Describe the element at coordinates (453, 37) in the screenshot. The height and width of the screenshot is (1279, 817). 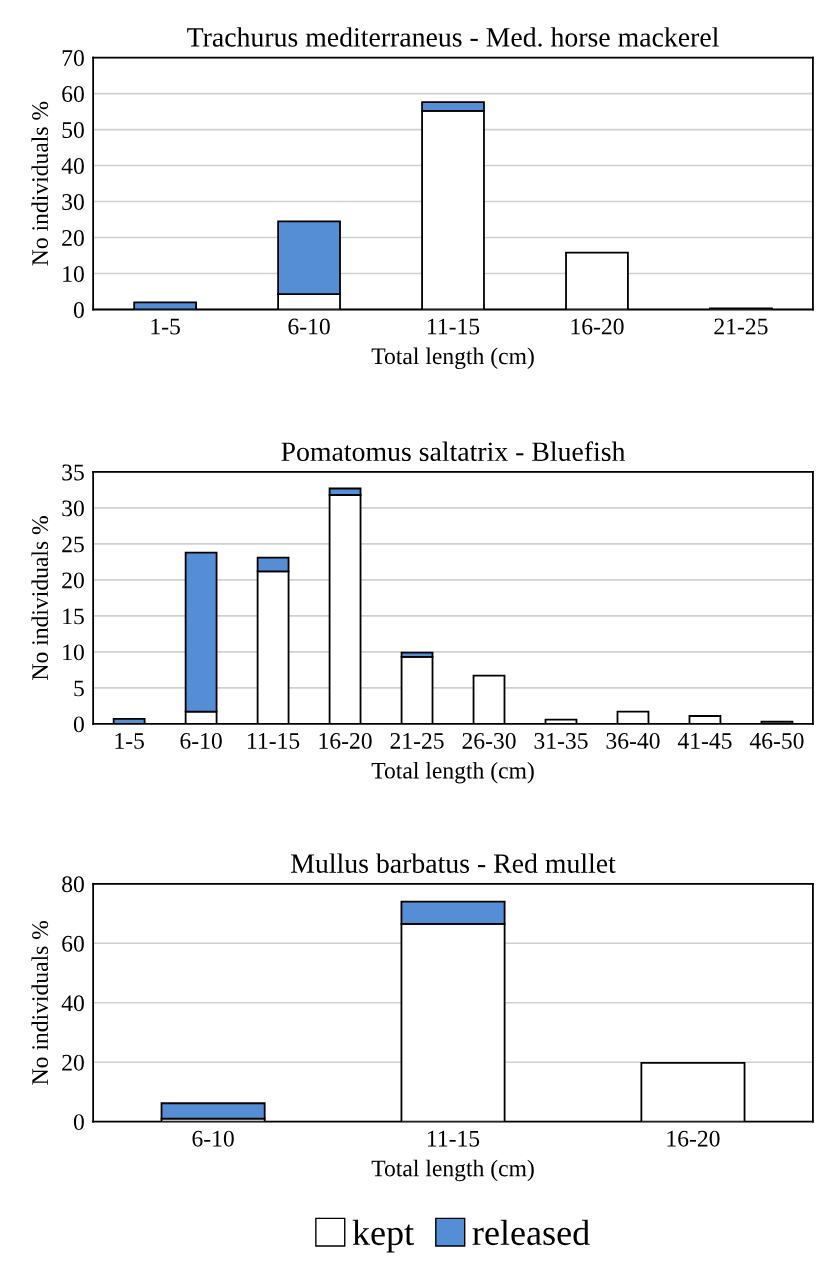
I see `chart-title: Trachurus mediterraneus - Med. horse mackerel` at that location.